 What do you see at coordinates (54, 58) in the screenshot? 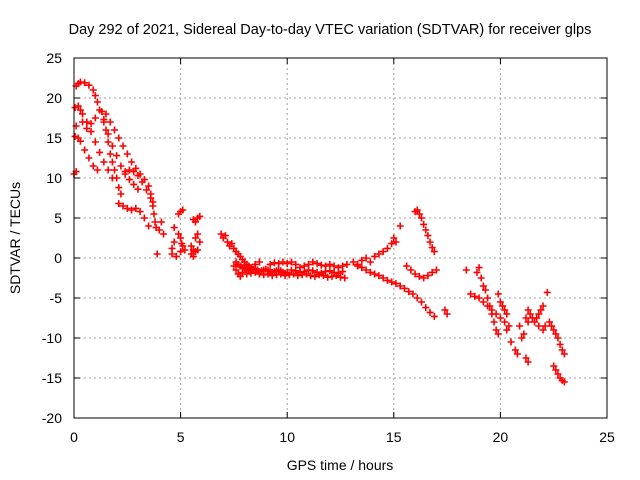
I see `y-tick-label: 25` at bounding box center [54, 58].